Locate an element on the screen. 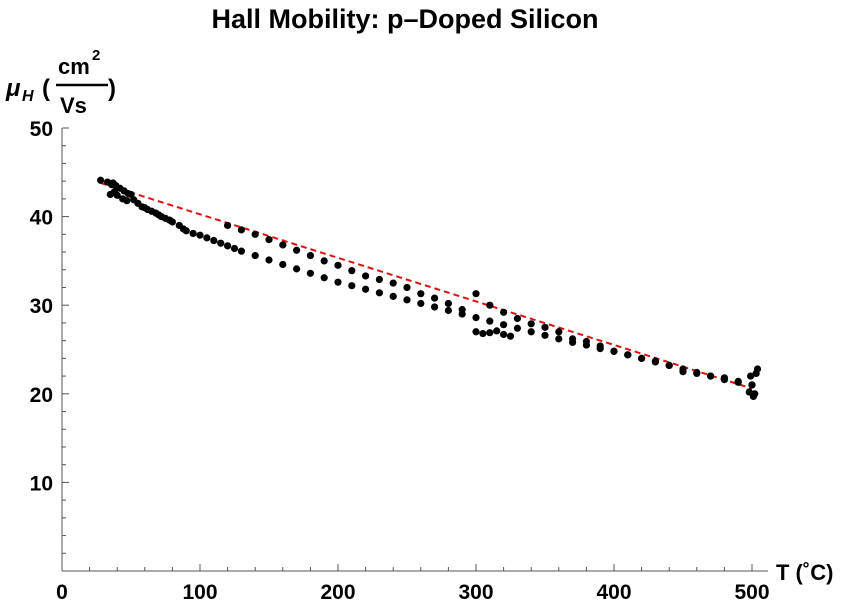 Image resolution: width=845 pixels, height=607 pixels. y-label-subscript: H is located at coordinates (28, 96).